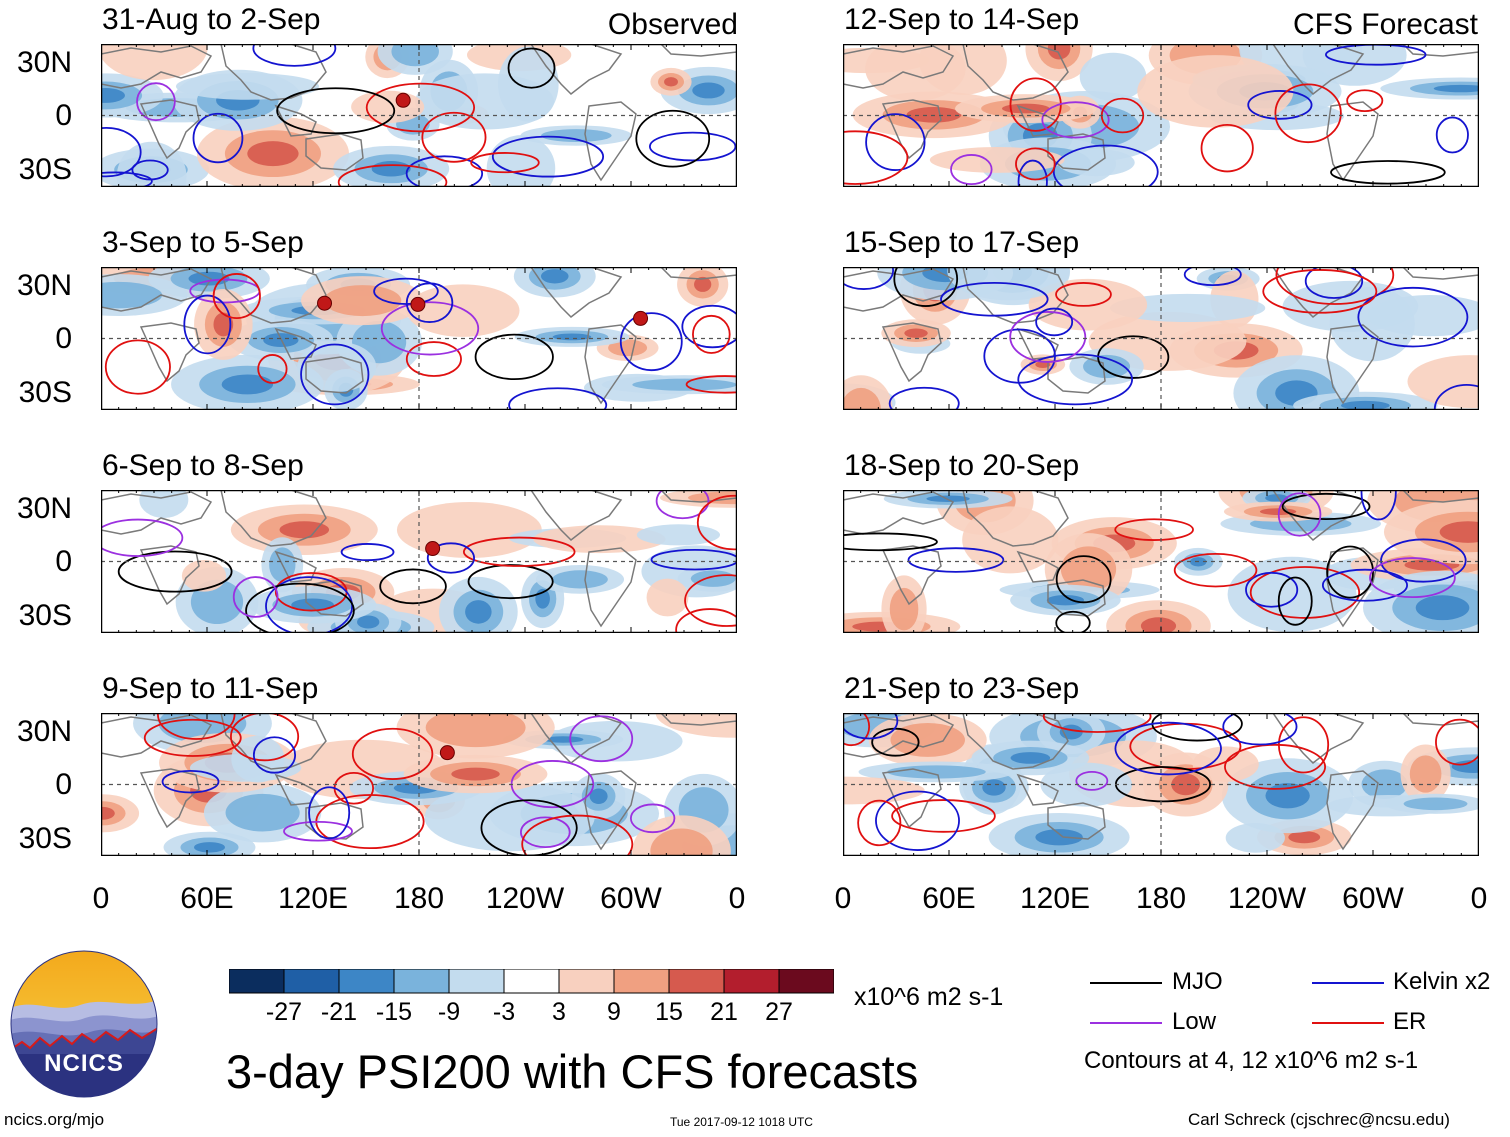  What do you see at coordinates (504, 1012) in the screenshot?
I see `colorbar-tick-label: -3` at bounding box center [504, 1012].